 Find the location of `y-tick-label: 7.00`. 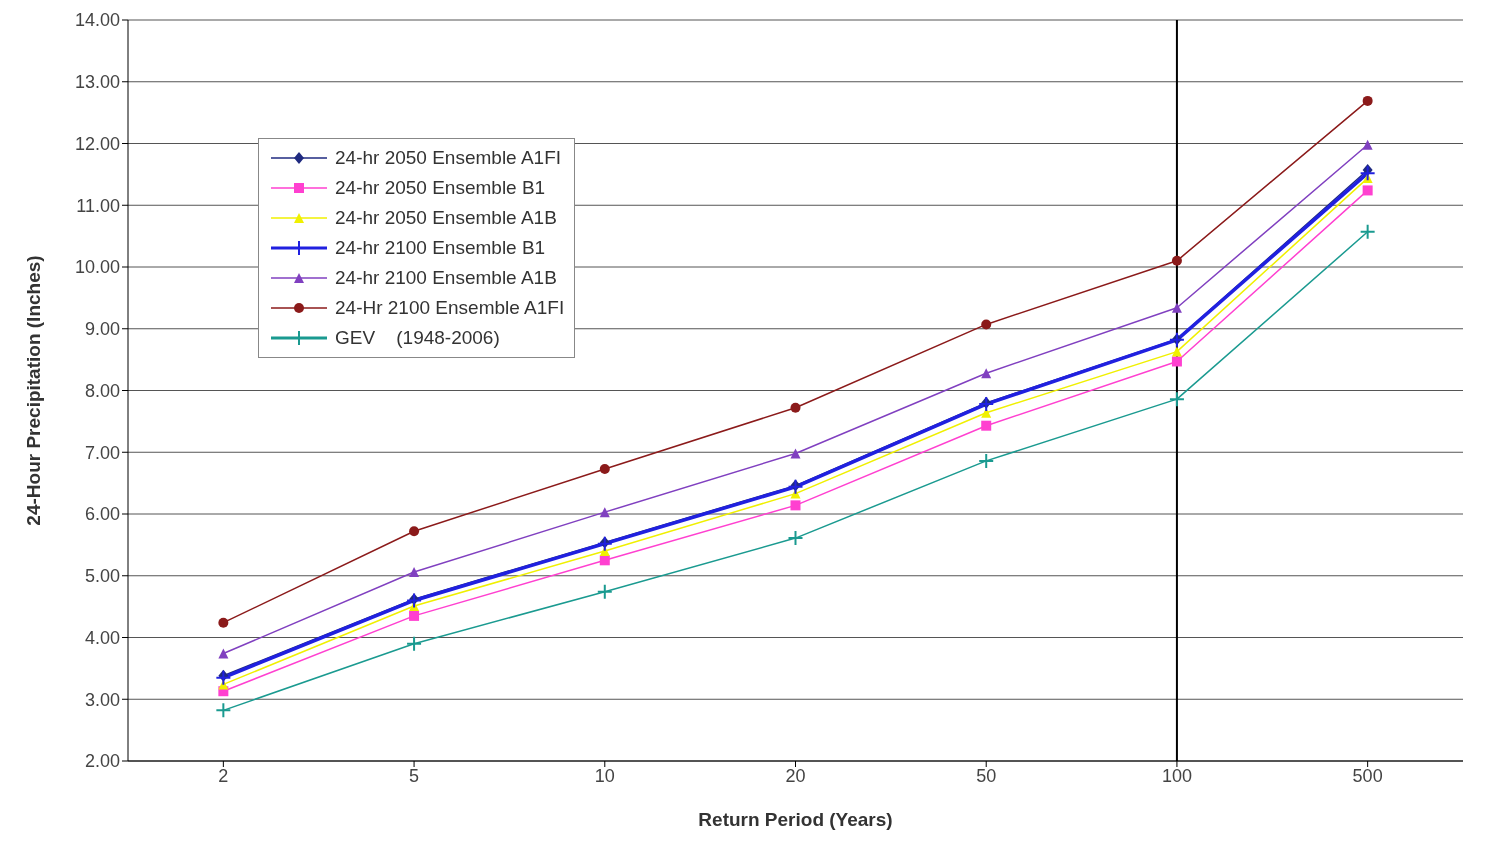

y-tick-label: 7.00 is located at coordinates (102, 452).